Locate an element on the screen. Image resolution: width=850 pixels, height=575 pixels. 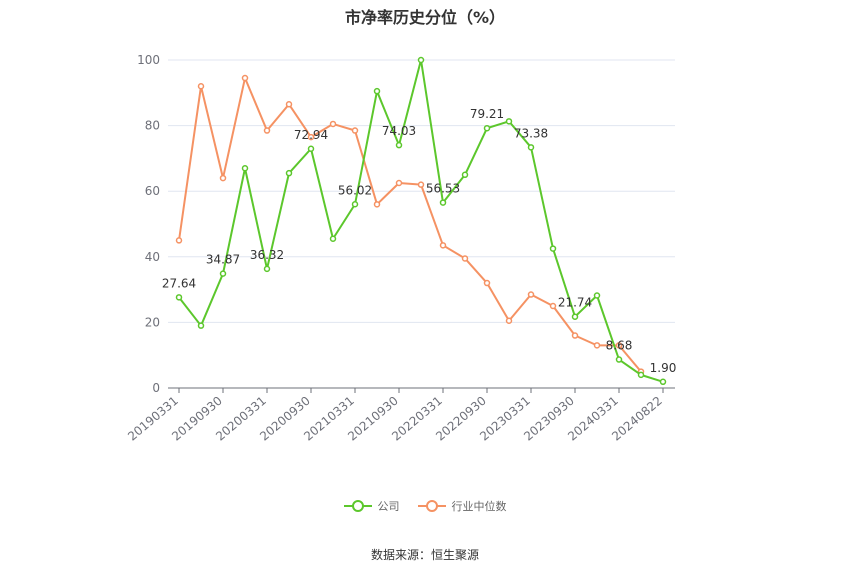
data-label: 73.38 is located at coordinates (531, 133).